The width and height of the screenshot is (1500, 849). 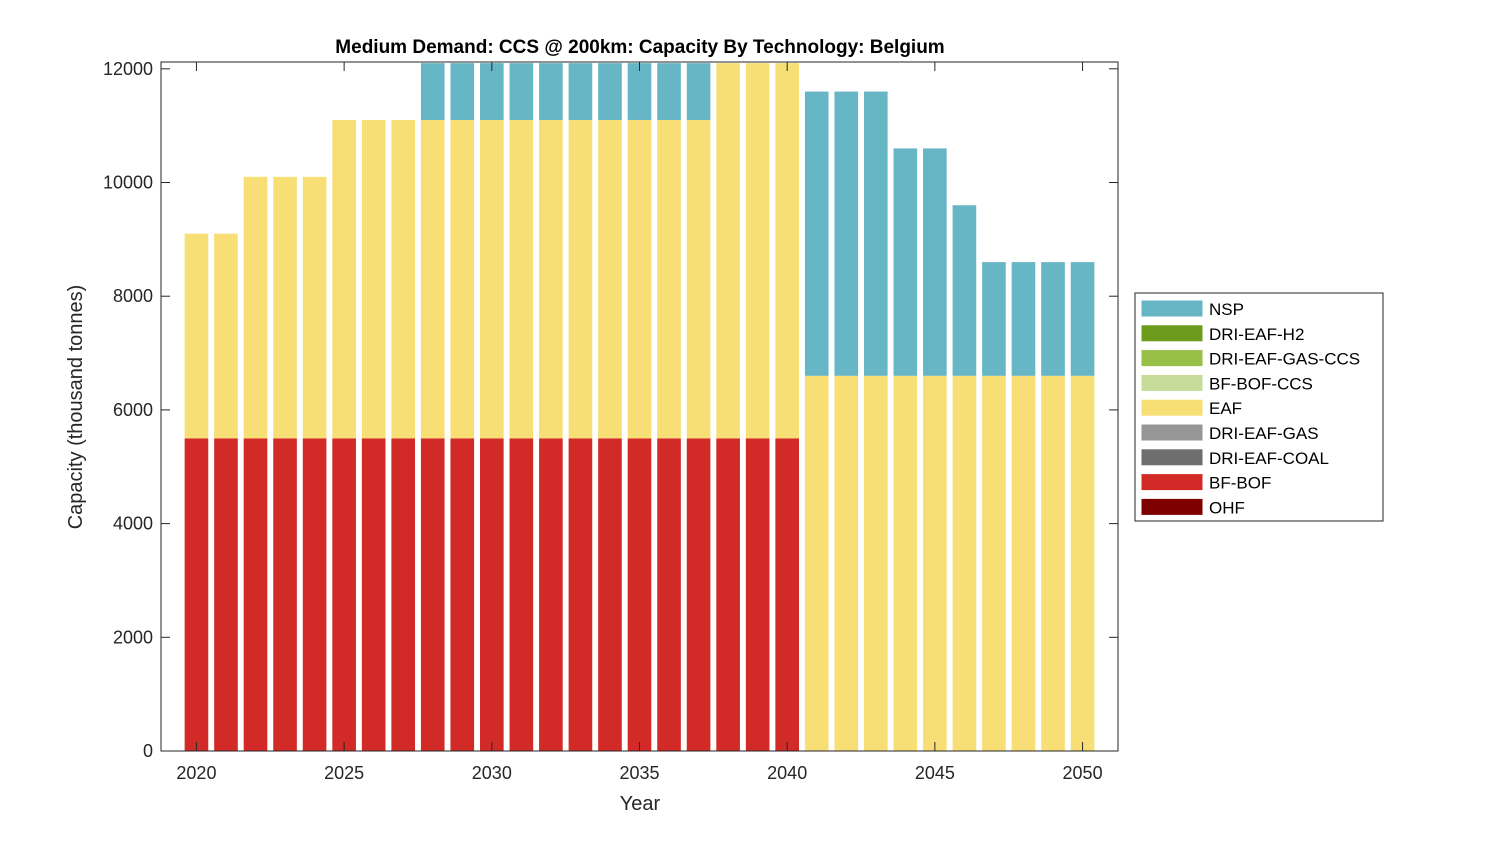 I want to click on bar-nsp-2037, so click(x=698, y=91).